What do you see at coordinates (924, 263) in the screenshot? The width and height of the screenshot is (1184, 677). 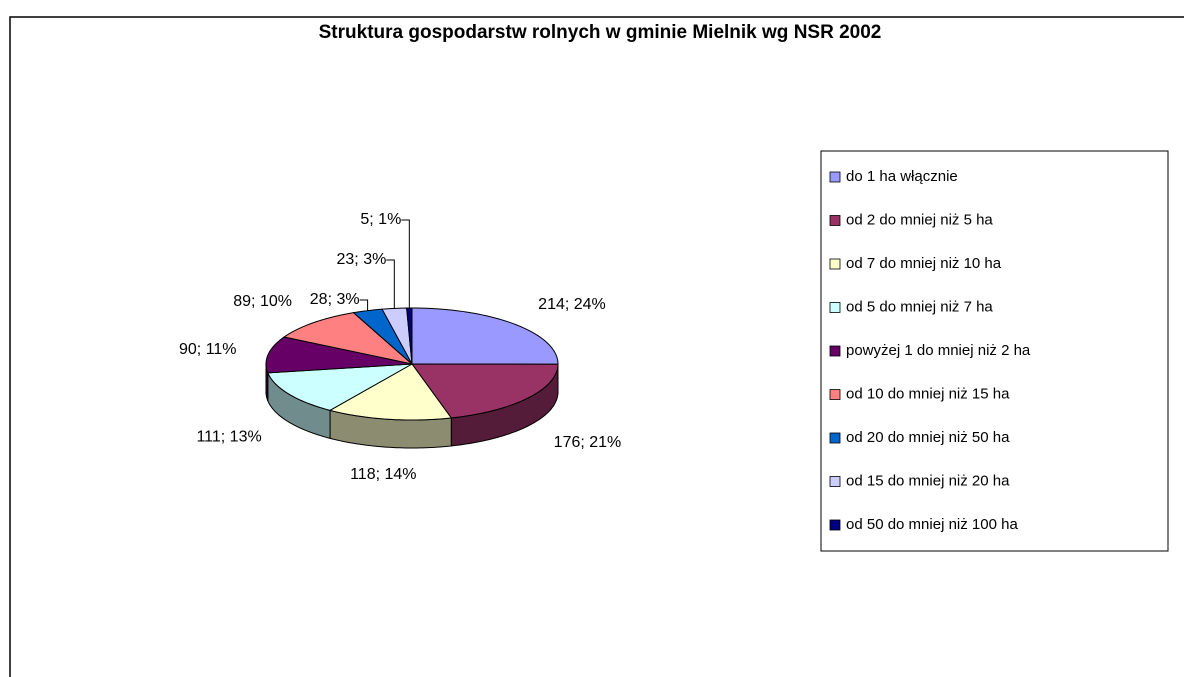 I see `legend-label: od 7 do mniej niż 10 ha` at bounding box center [924, 263].